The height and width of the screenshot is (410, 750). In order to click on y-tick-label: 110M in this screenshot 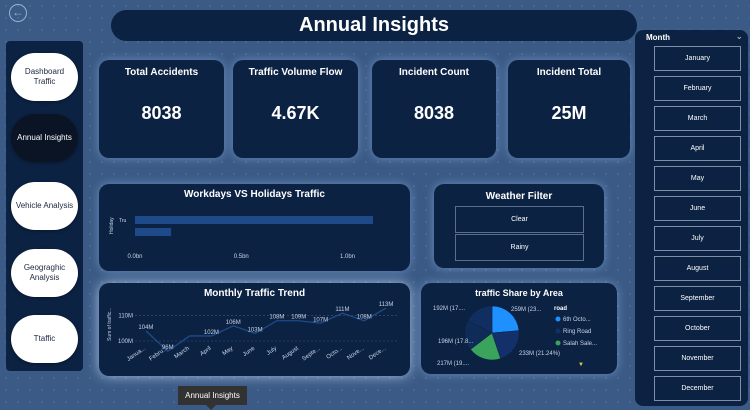, I will do `click(125, 317)`.